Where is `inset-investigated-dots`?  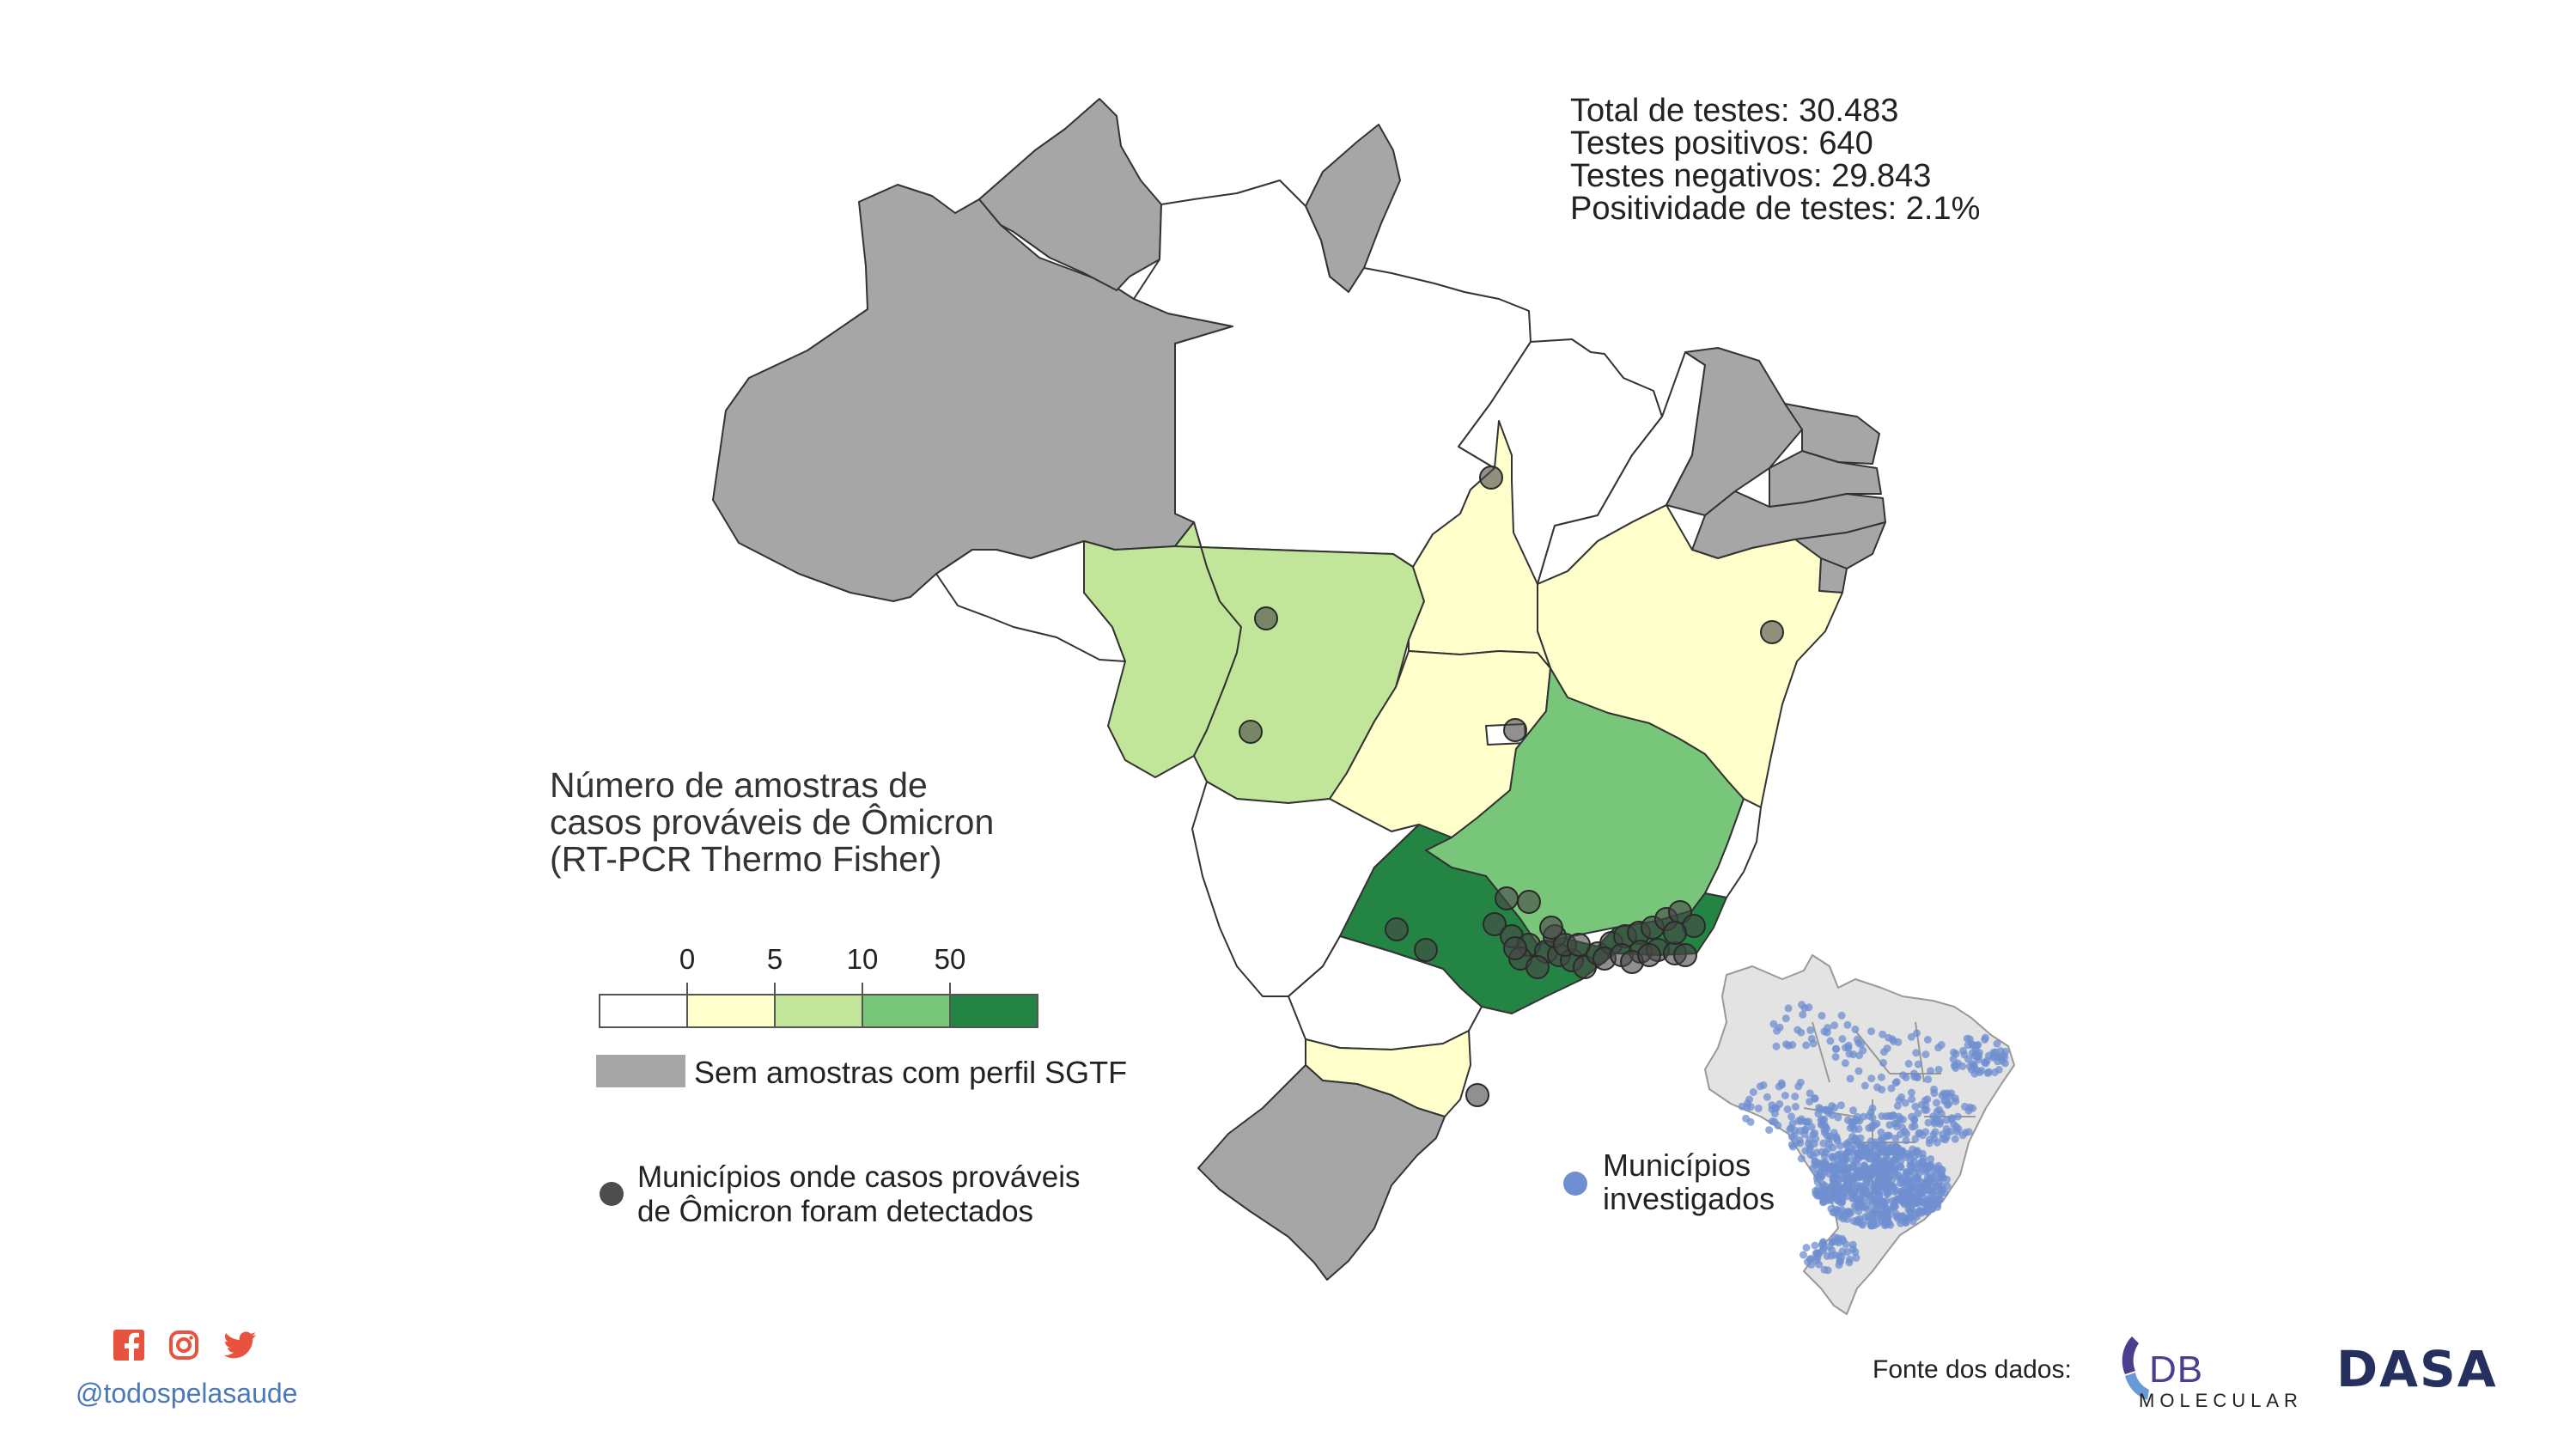 inset-investigated-dots is located at coordinates (1874, 1138).